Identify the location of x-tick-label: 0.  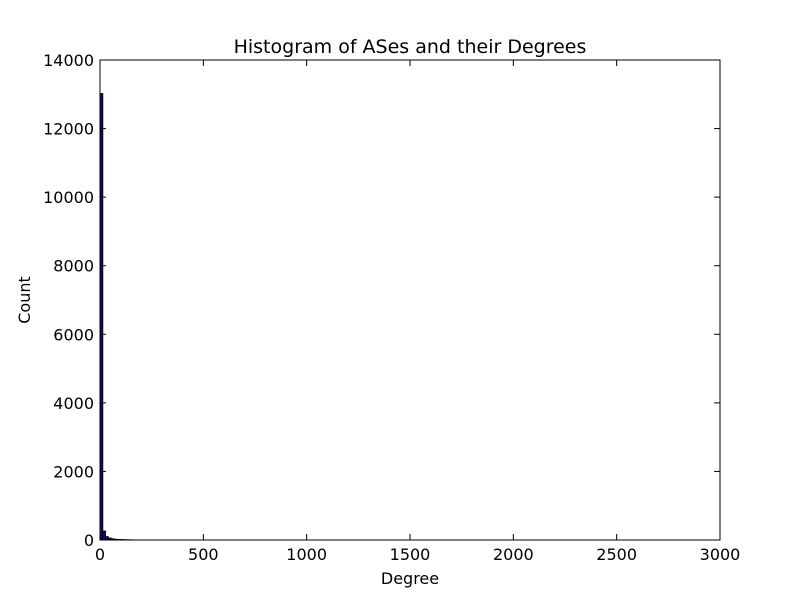
(100, 554).